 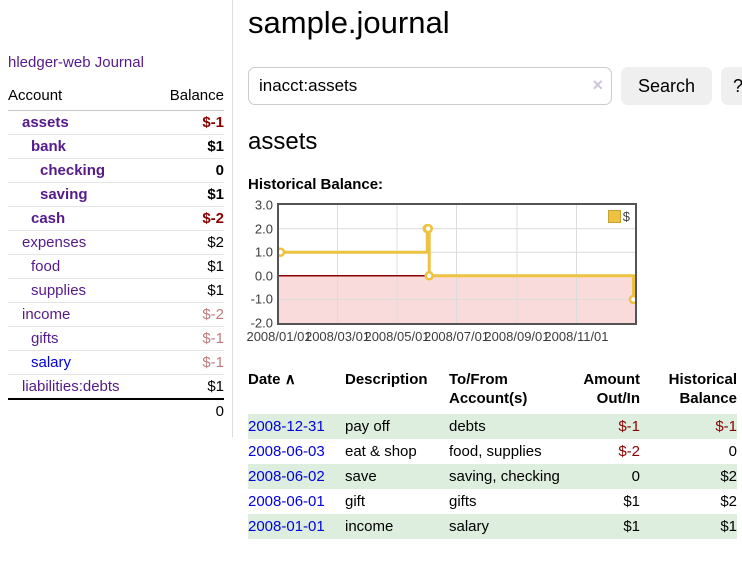 What do you see at coordinates (46, 266) in the screenshot?
I see `account-link-food: food` at bounding box center [46, 266].